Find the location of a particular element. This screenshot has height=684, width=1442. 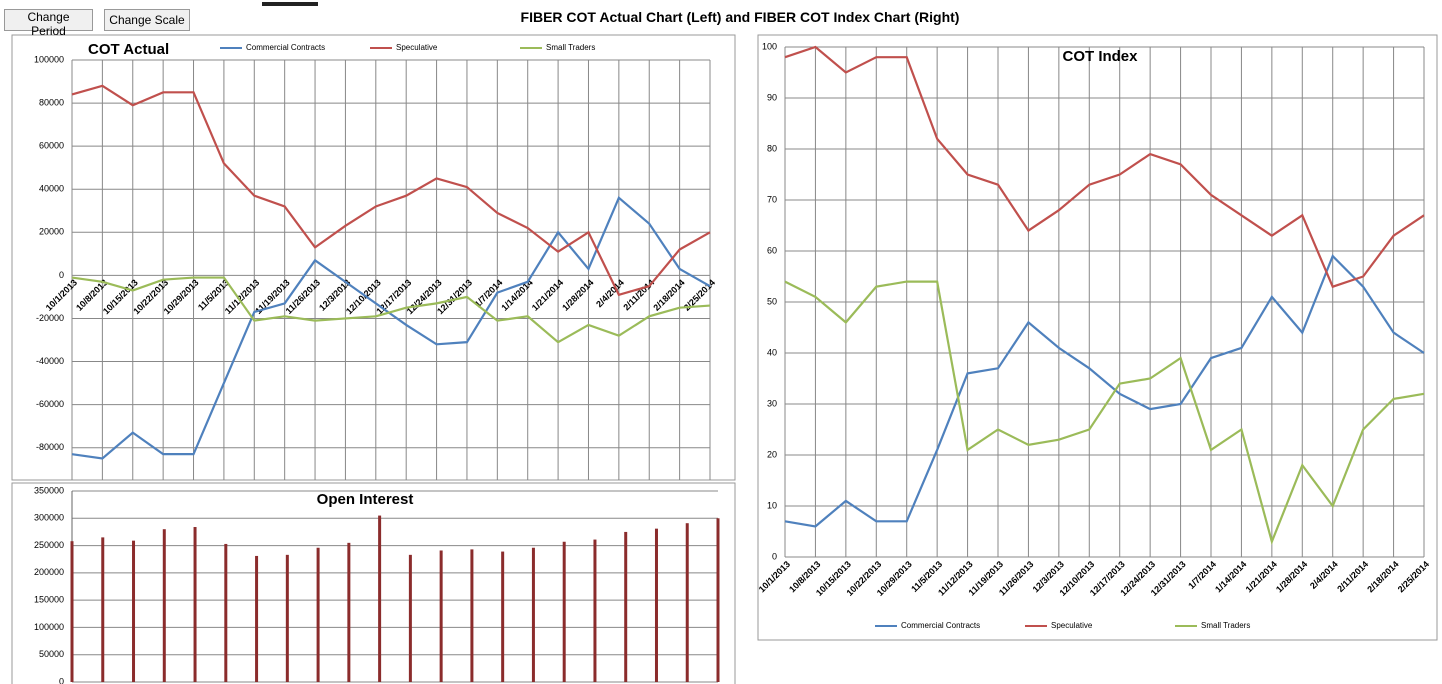

y-tick-label: 80000 is located at coordinates (51, 102).